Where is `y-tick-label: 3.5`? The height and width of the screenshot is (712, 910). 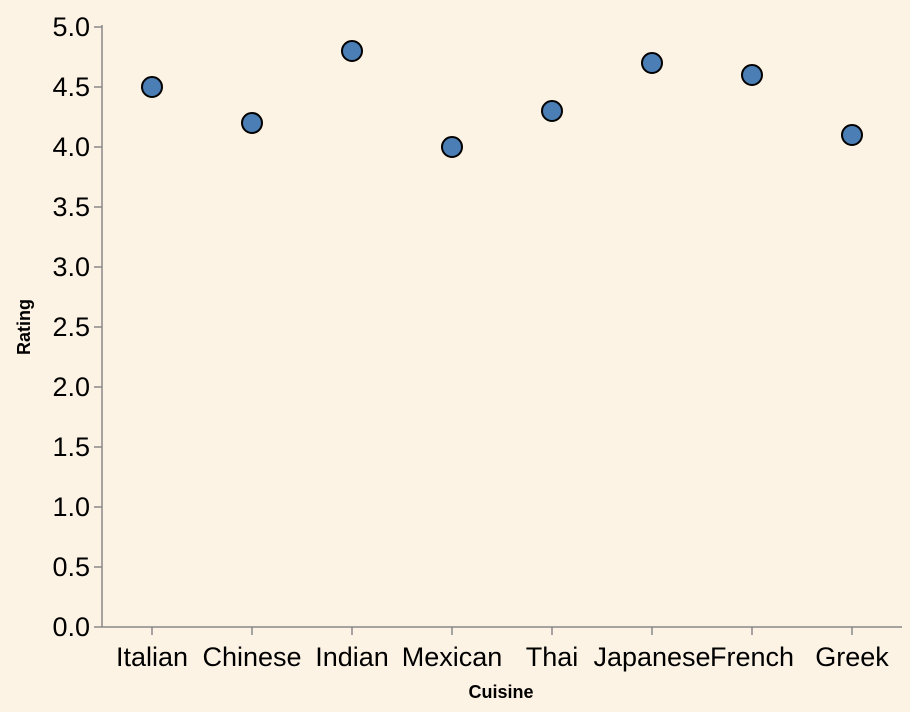 y-tick-label: 3.5 is located at coordinates (71, 207).